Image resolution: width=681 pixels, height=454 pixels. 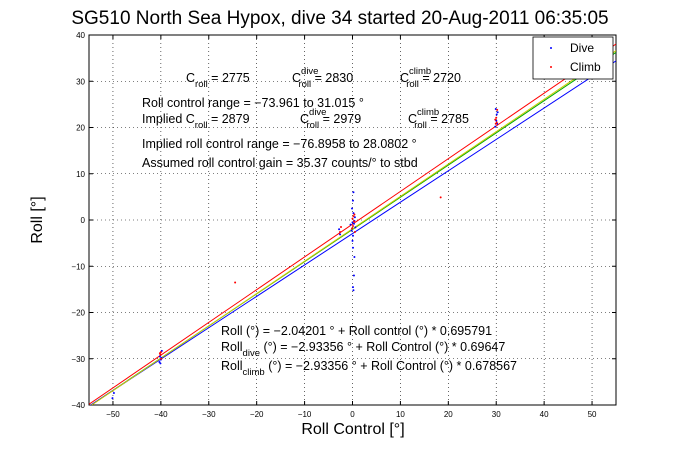 What do you see at coordinates (113, 414) in the screenshot?
I see `x-tick-label: −50` at bounding box center [113, 414].